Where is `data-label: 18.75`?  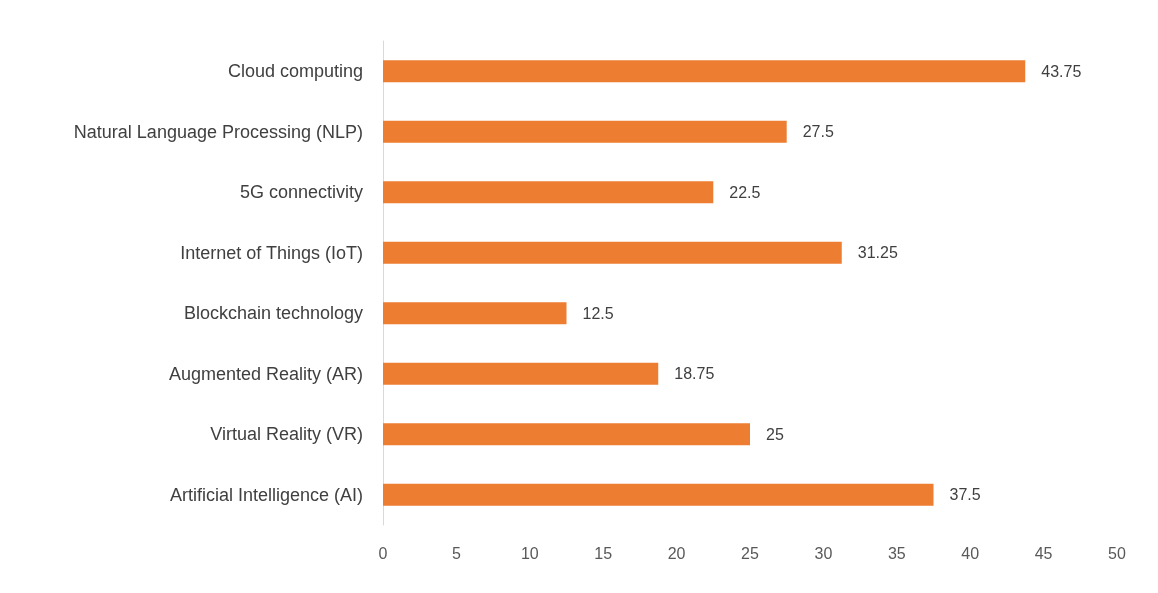 data-label: 18.75 is located at coordinates (694, 374).